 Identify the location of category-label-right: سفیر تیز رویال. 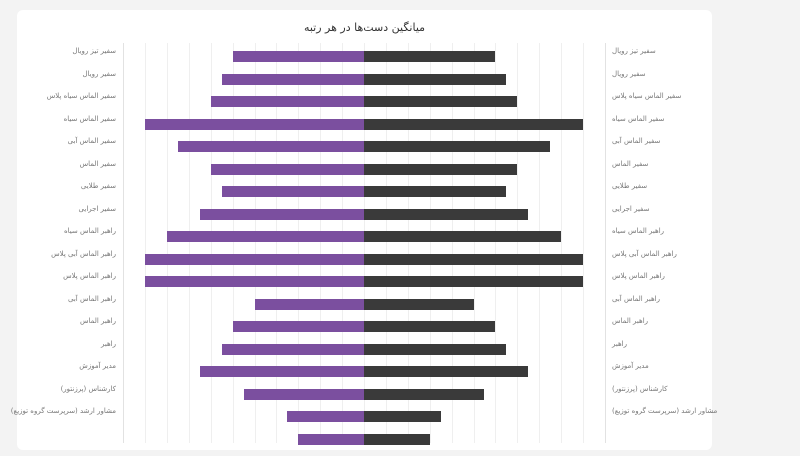
(634, 51).